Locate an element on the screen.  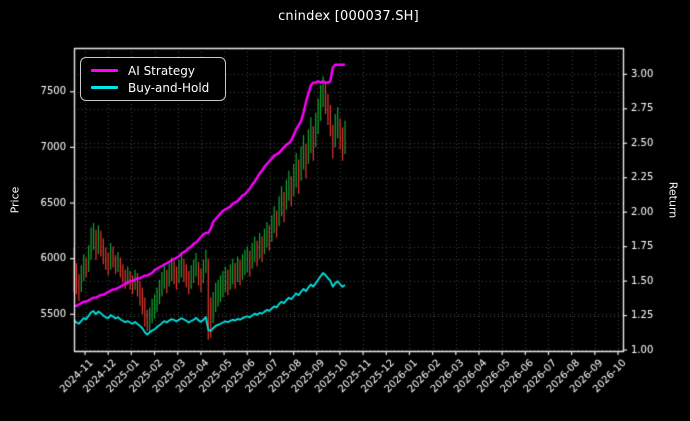
right-axis-label: Return is located at coordinates (673, 200).